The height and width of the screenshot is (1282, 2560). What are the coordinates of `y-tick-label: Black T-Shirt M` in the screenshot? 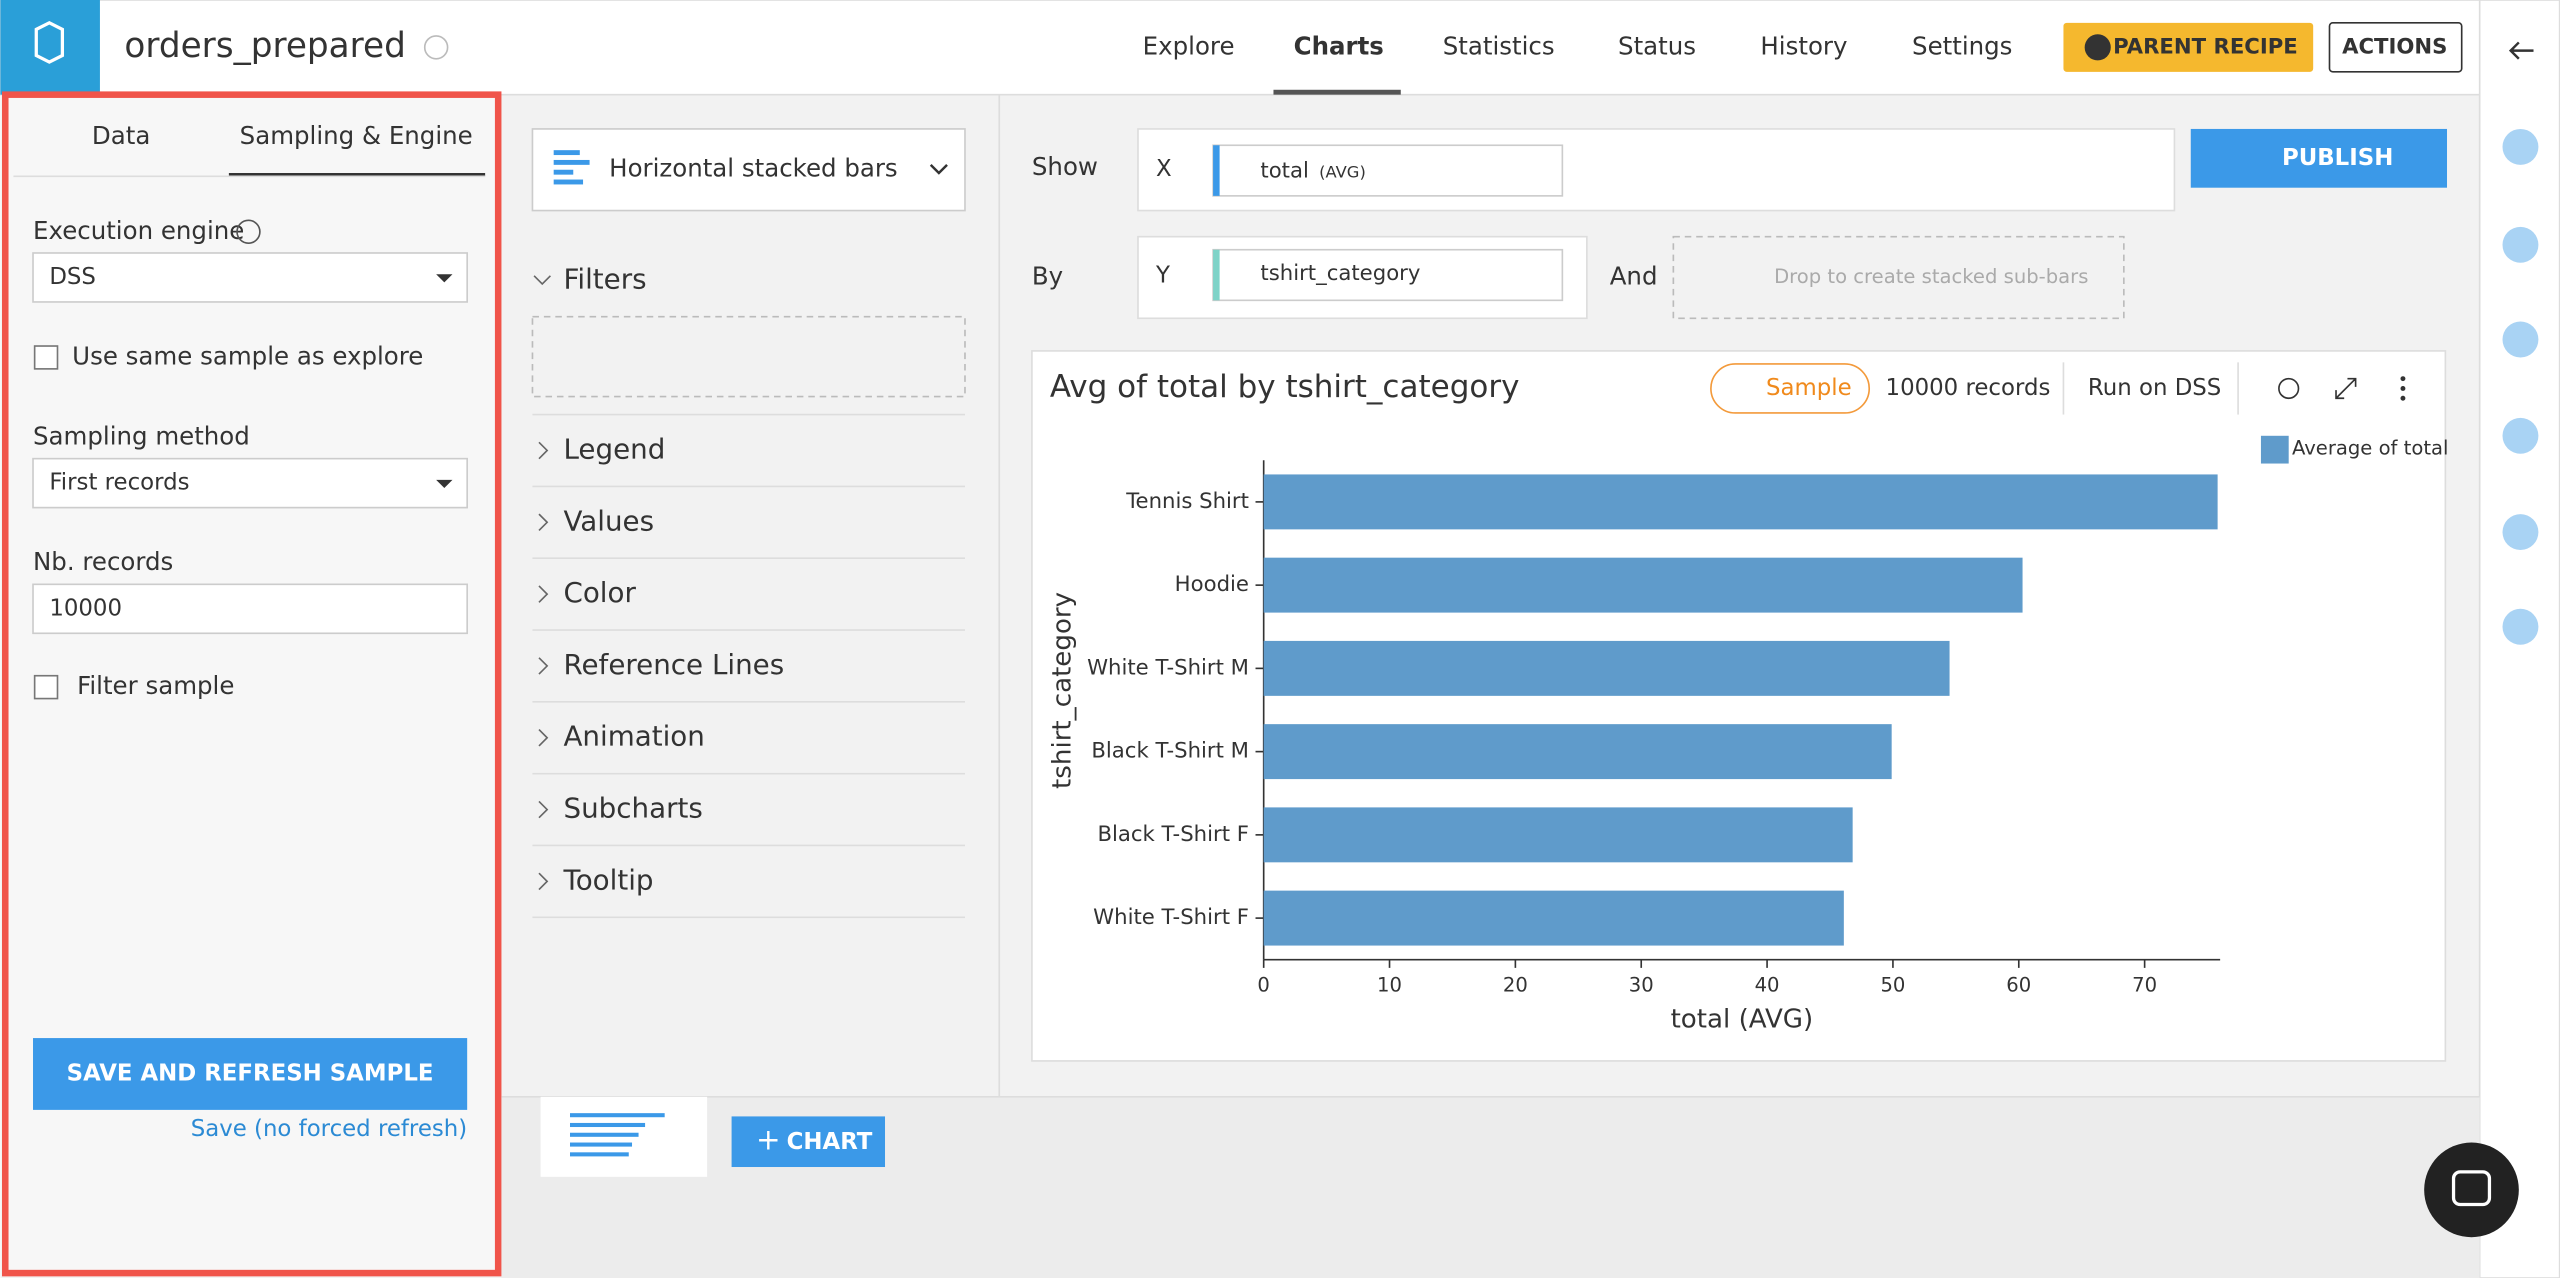 It's located at (1170, 751).